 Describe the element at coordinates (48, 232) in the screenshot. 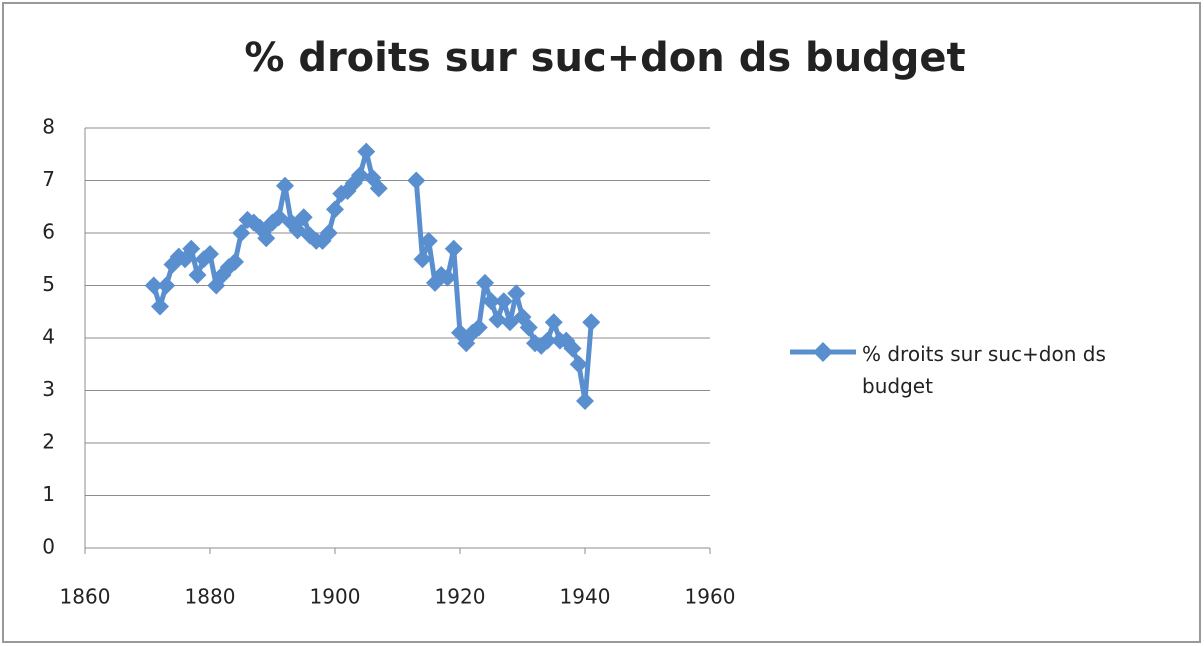

I see `y-tick-label: 6` at that location.